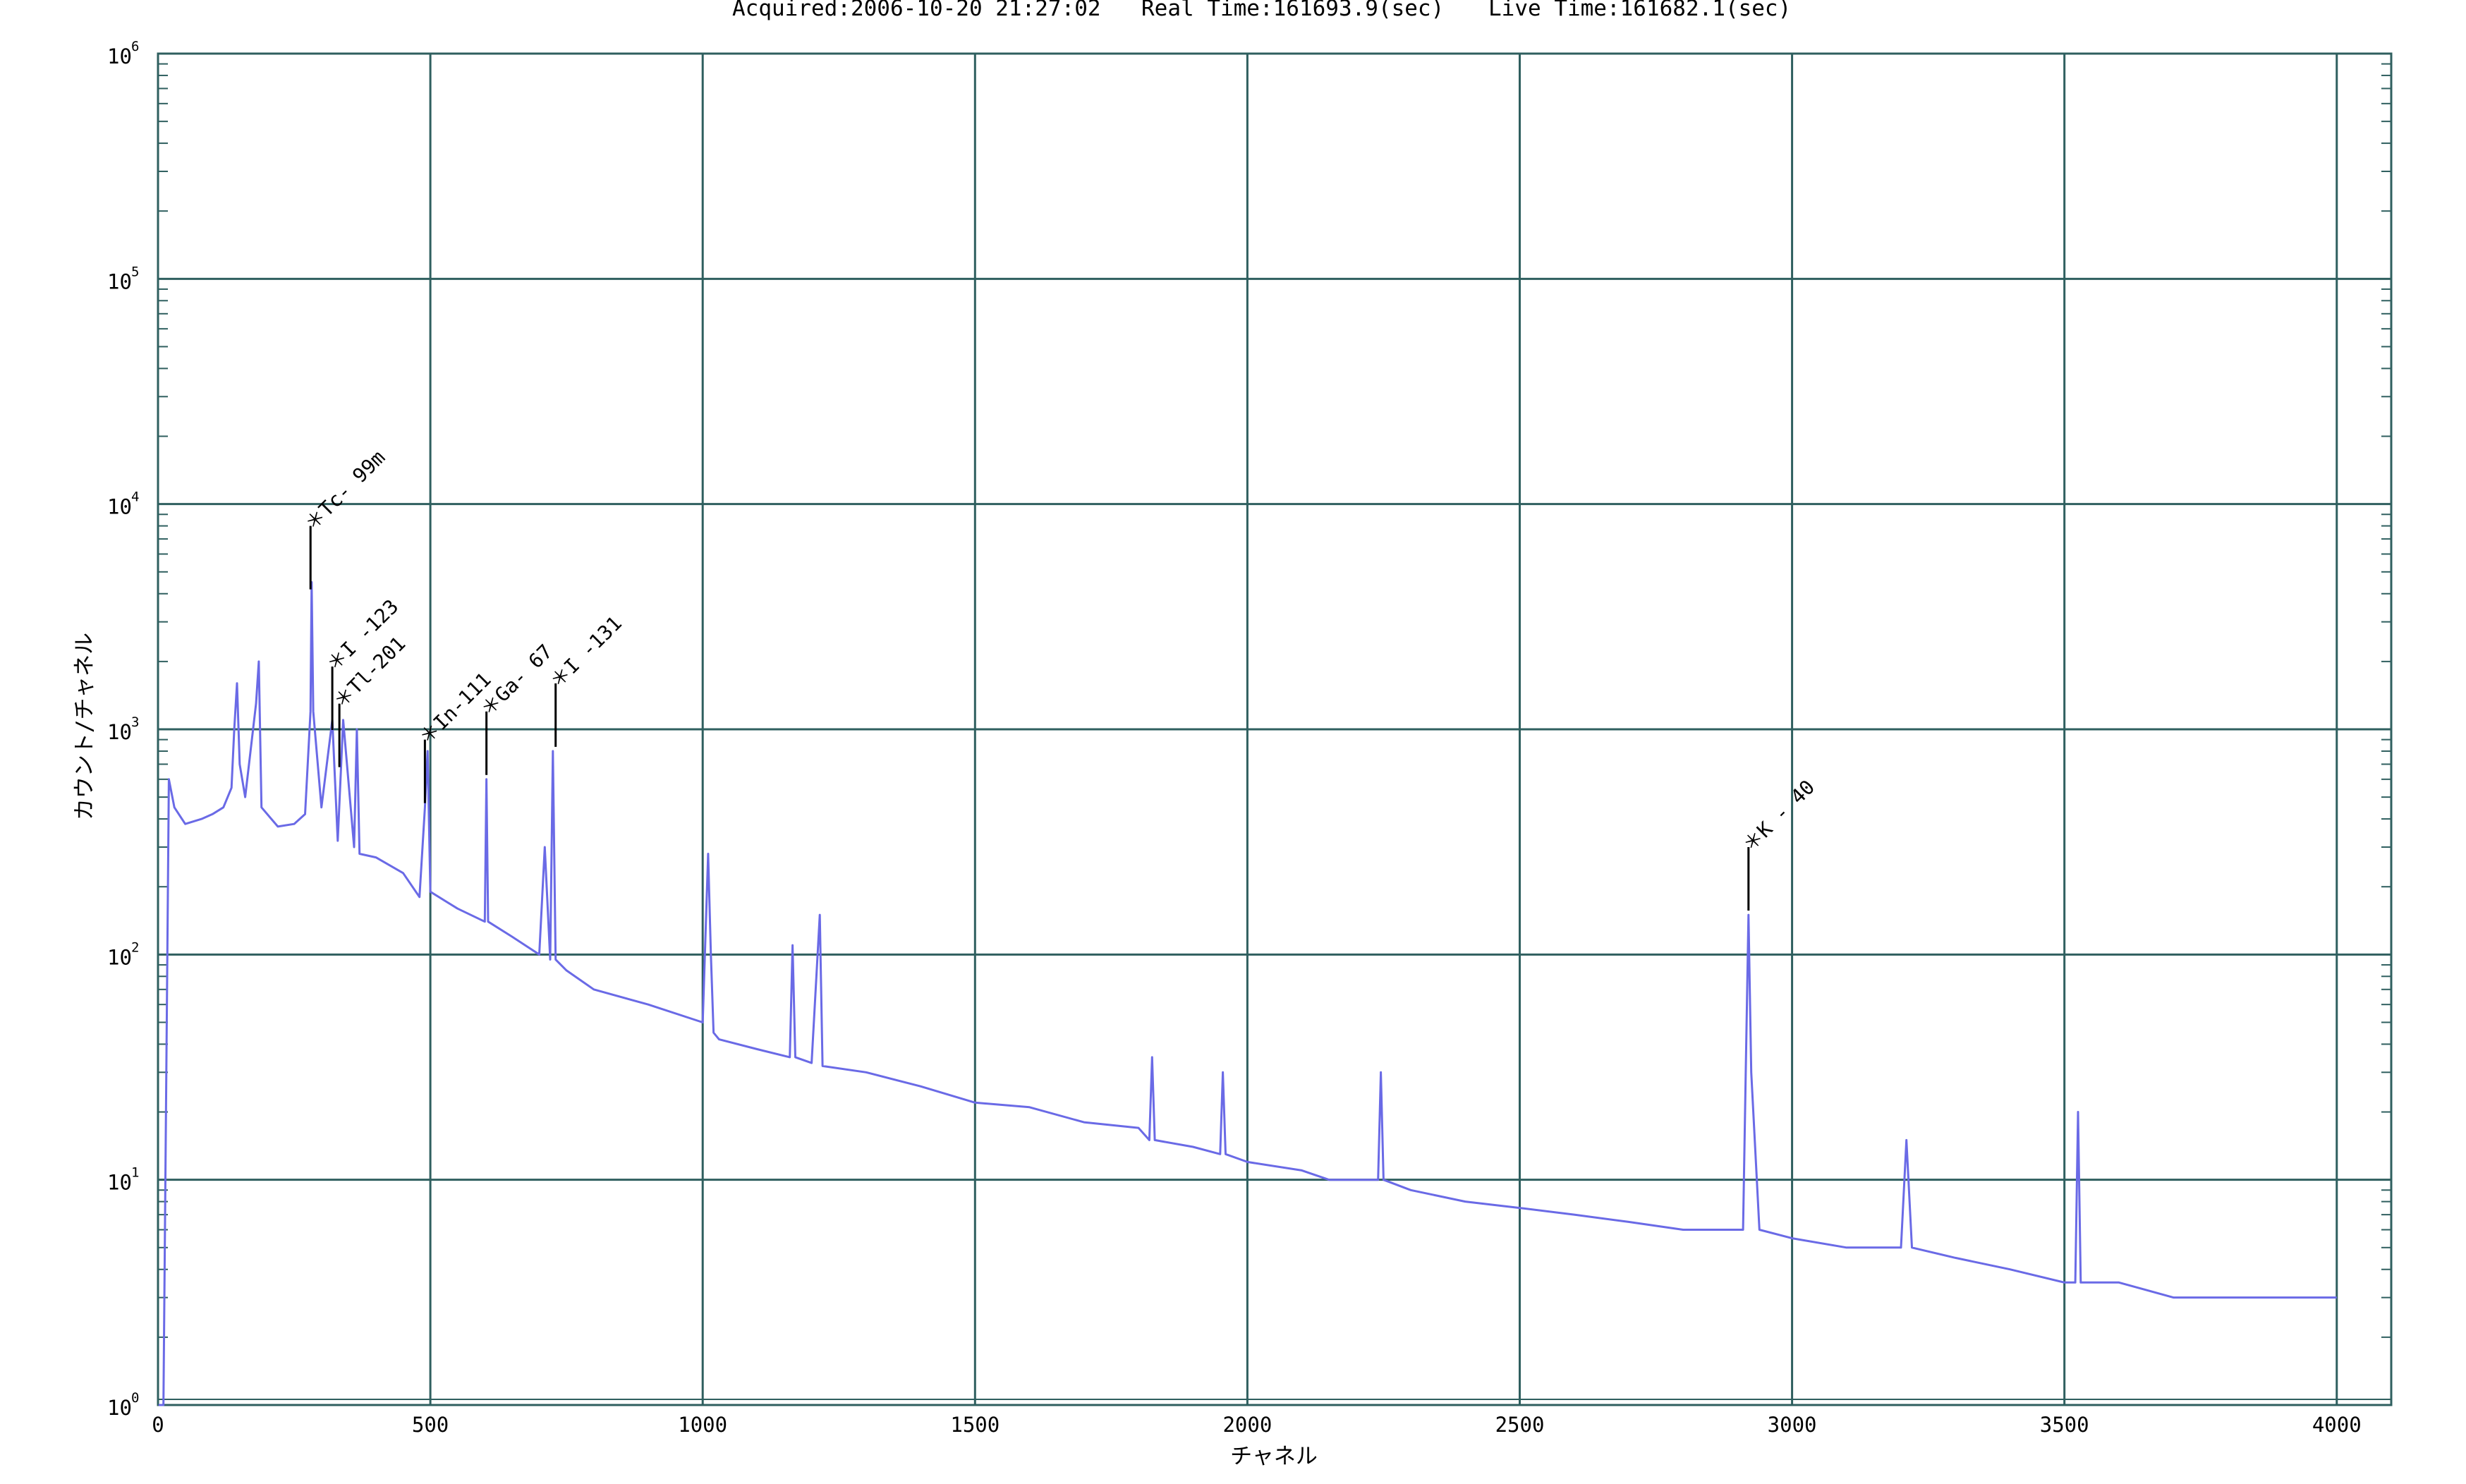 The width and height of the screenshot is (2466, 1484). Describe the element at coordinates (84, 726) in the screenshot. I see `y-axis-title: カウント/チャネル` at that location.